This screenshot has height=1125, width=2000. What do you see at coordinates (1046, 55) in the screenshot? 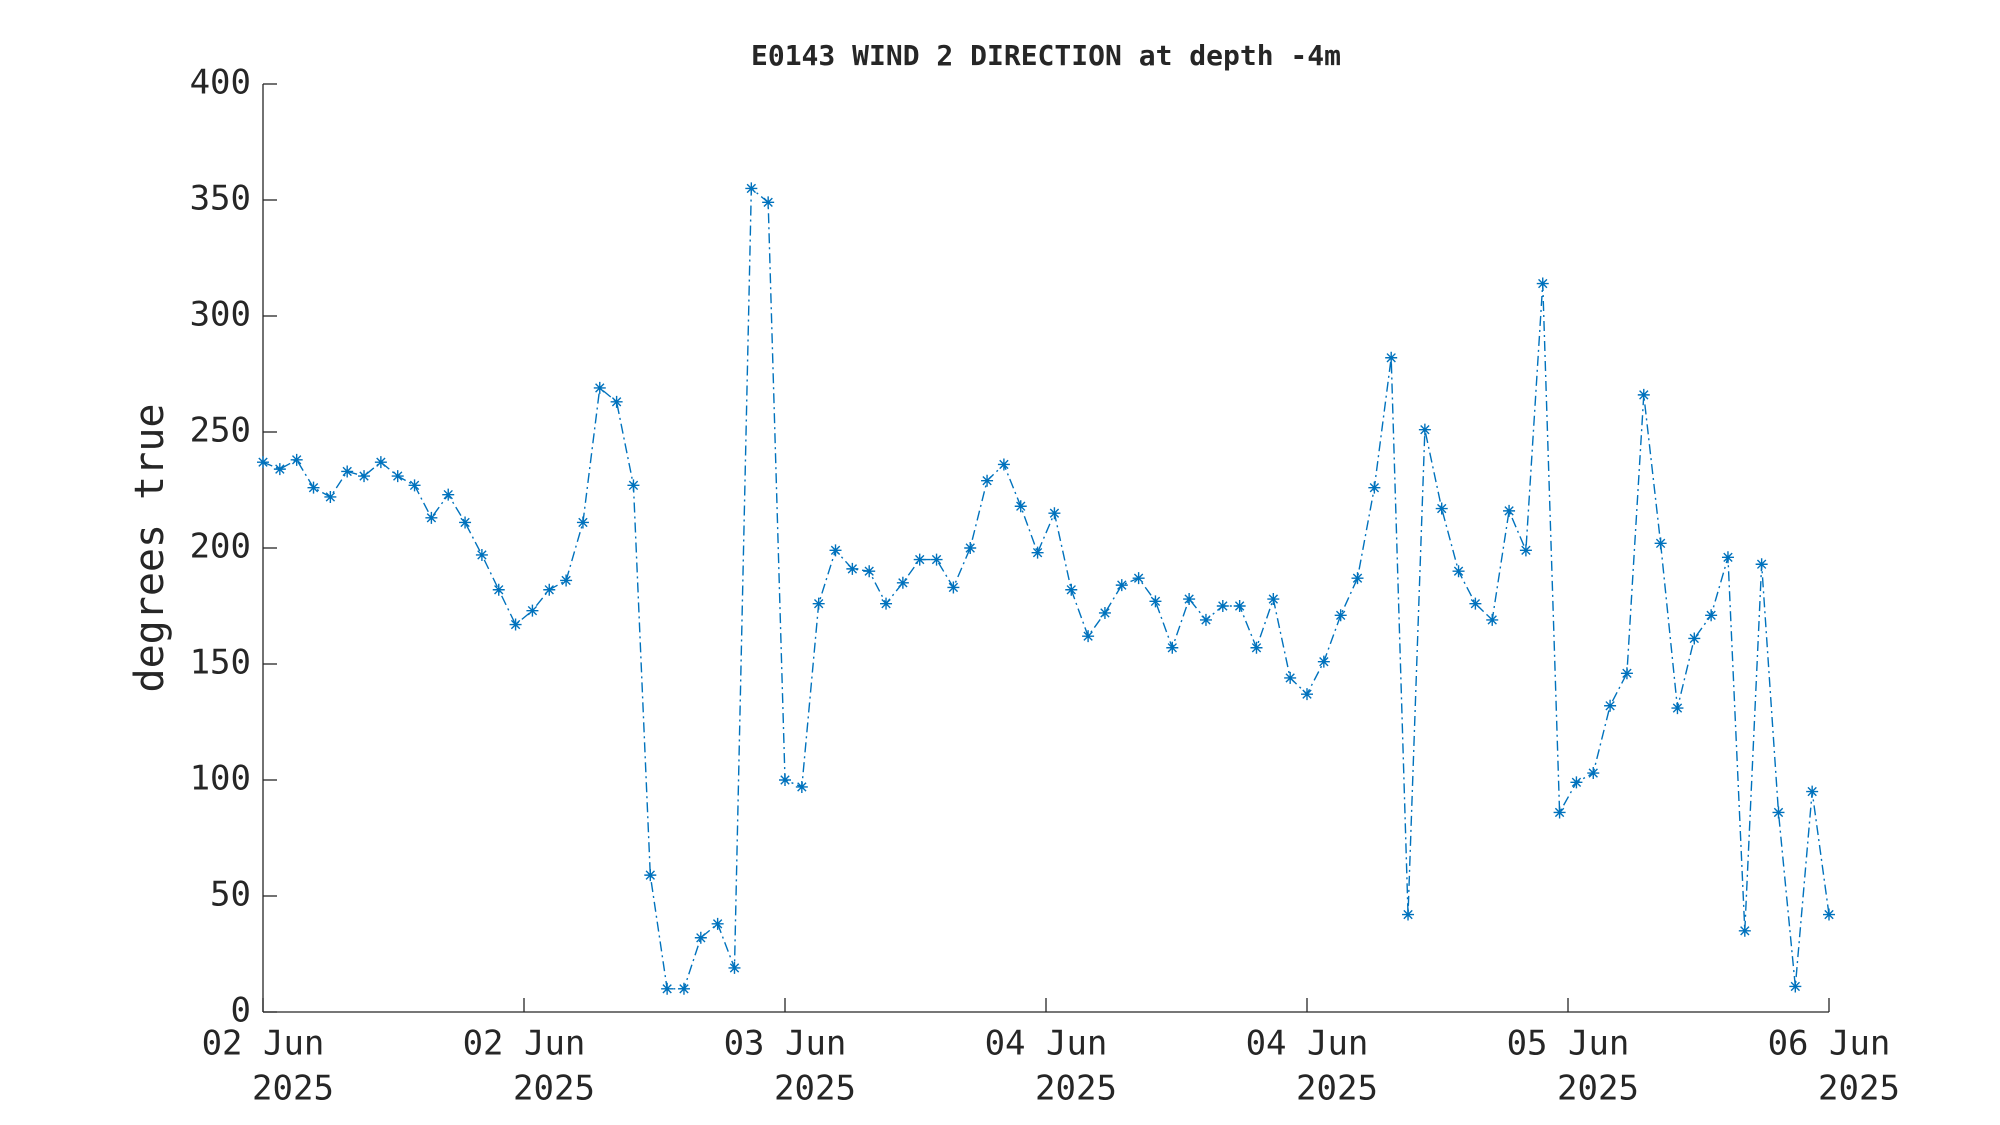
I see `chart-title: E0143 WIND 2 DIRECTION at depth -4m` at bounding box center [1046, 55].